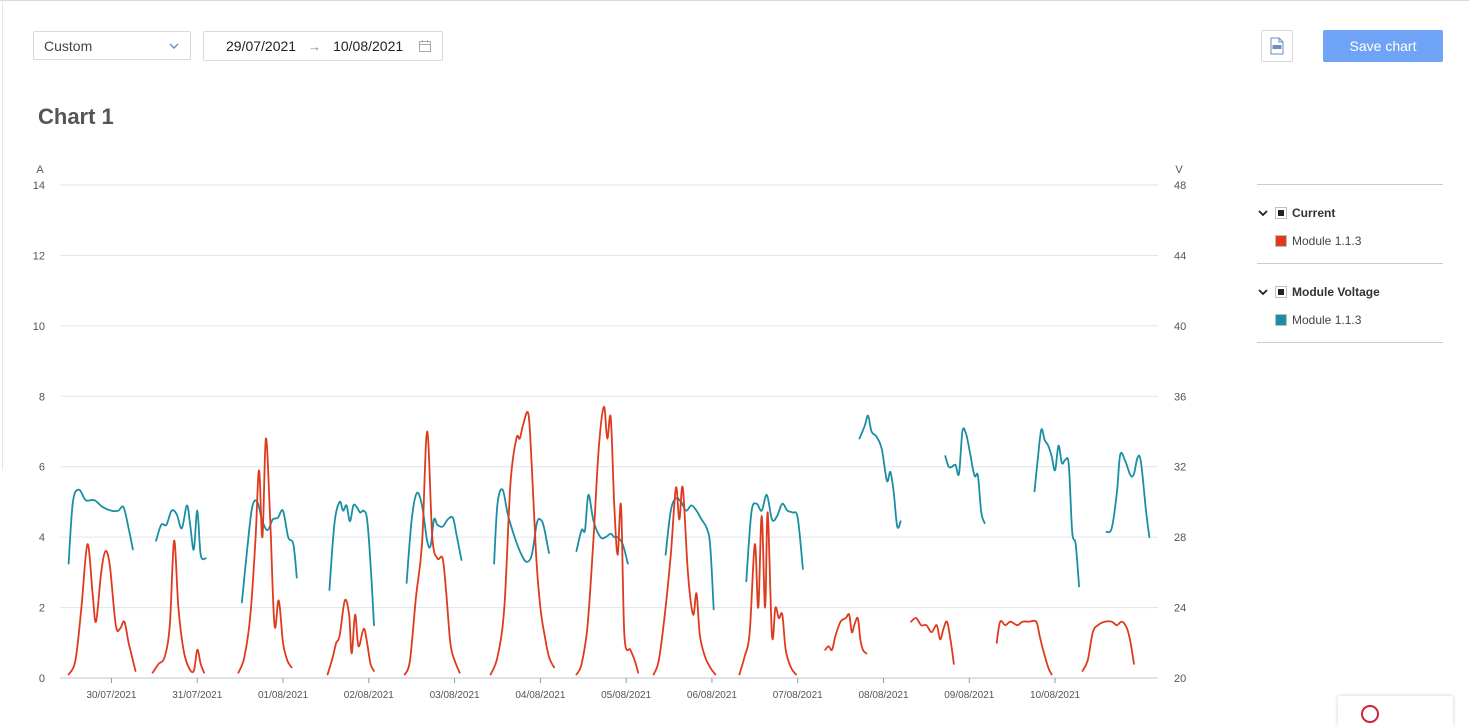  I want to click on floating-help-widget, so click(1395, 711).